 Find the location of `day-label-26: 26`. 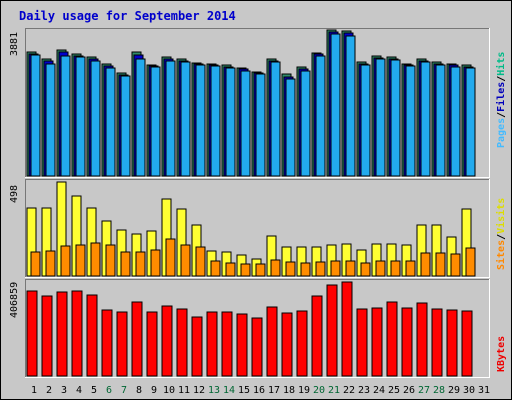

day-label-26: 26 is located at coordinates (409, 390).